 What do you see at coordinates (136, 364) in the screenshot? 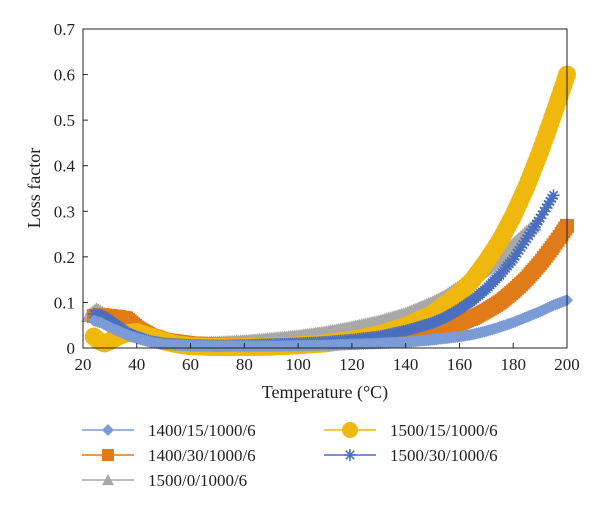
I see `x-tick-label: 40` at bounding box center [136, 364].